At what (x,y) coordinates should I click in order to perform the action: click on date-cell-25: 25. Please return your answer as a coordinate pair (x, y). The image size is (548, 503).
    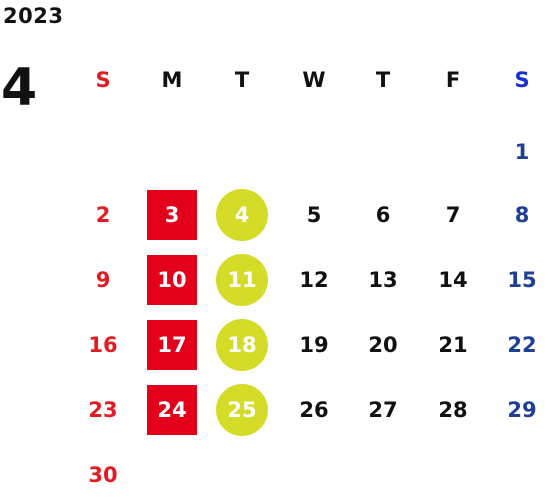
    Looking at the image, I should click on (242, 410).